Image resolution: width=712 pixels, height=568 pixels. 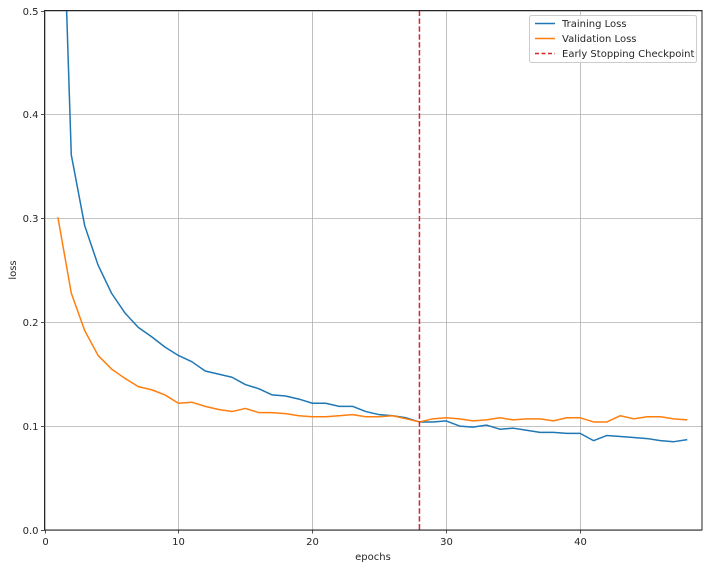 What do you see at coordinates (45, 542) in the screenshot?
I see `x-tick-label: 0` at bounding box center [45, 542].